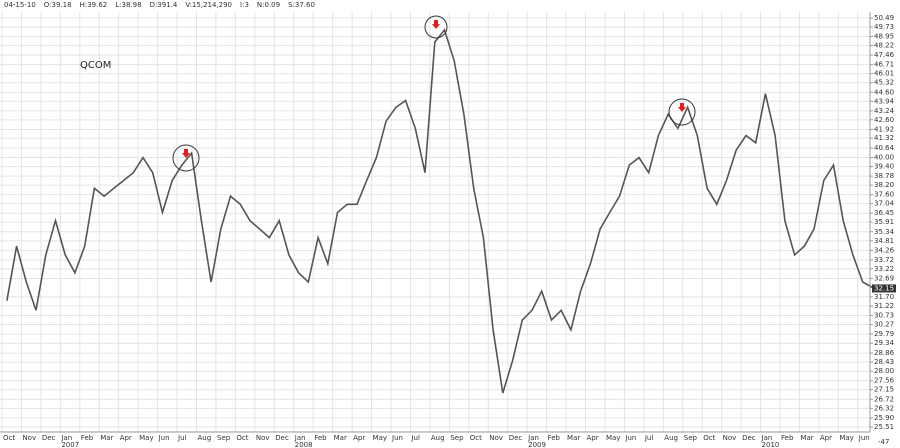 The height and width of the screenshot is (448, 900). What do you see at coordinates (884, 353) in the screenshot?
I see `y-tick-label: 28.86` at bounding box center [884, 353].